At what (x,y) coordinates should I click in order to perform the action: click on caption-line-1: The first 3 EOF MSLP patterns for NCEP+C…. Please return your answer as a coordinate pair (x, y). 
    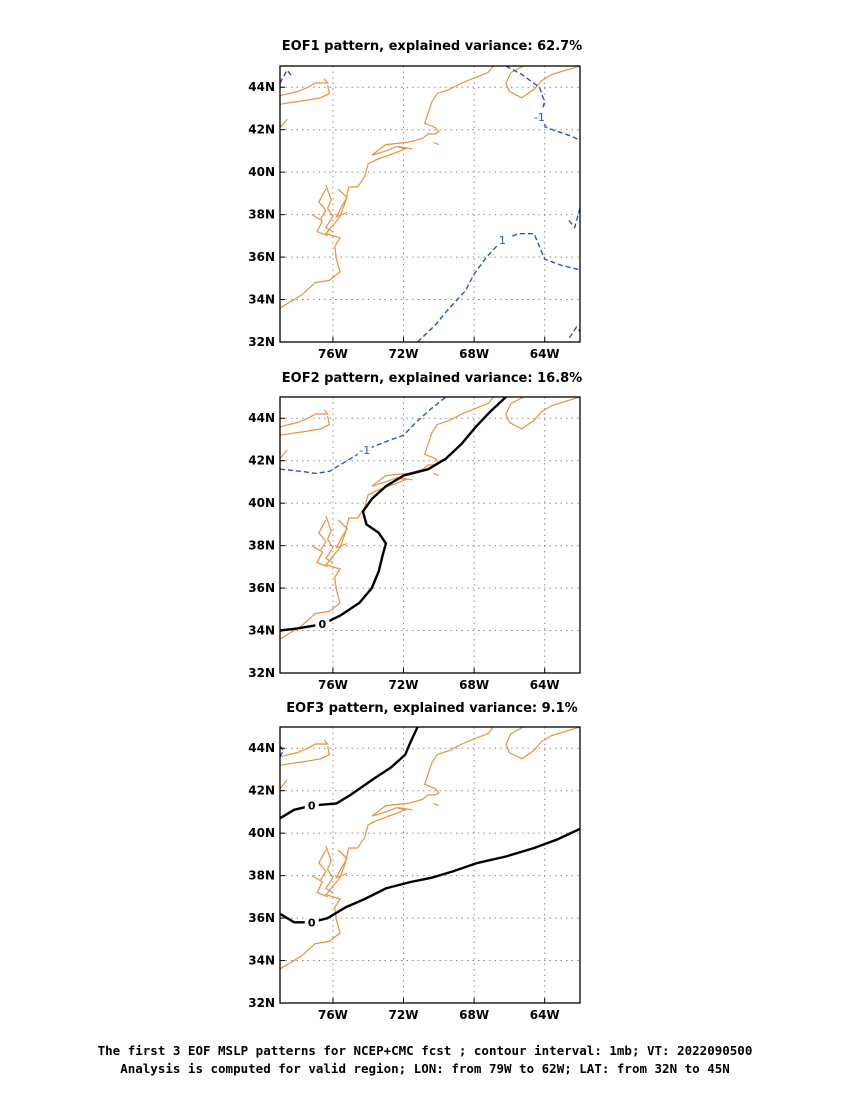
    Looking at the image, I should click on (425, 1050).